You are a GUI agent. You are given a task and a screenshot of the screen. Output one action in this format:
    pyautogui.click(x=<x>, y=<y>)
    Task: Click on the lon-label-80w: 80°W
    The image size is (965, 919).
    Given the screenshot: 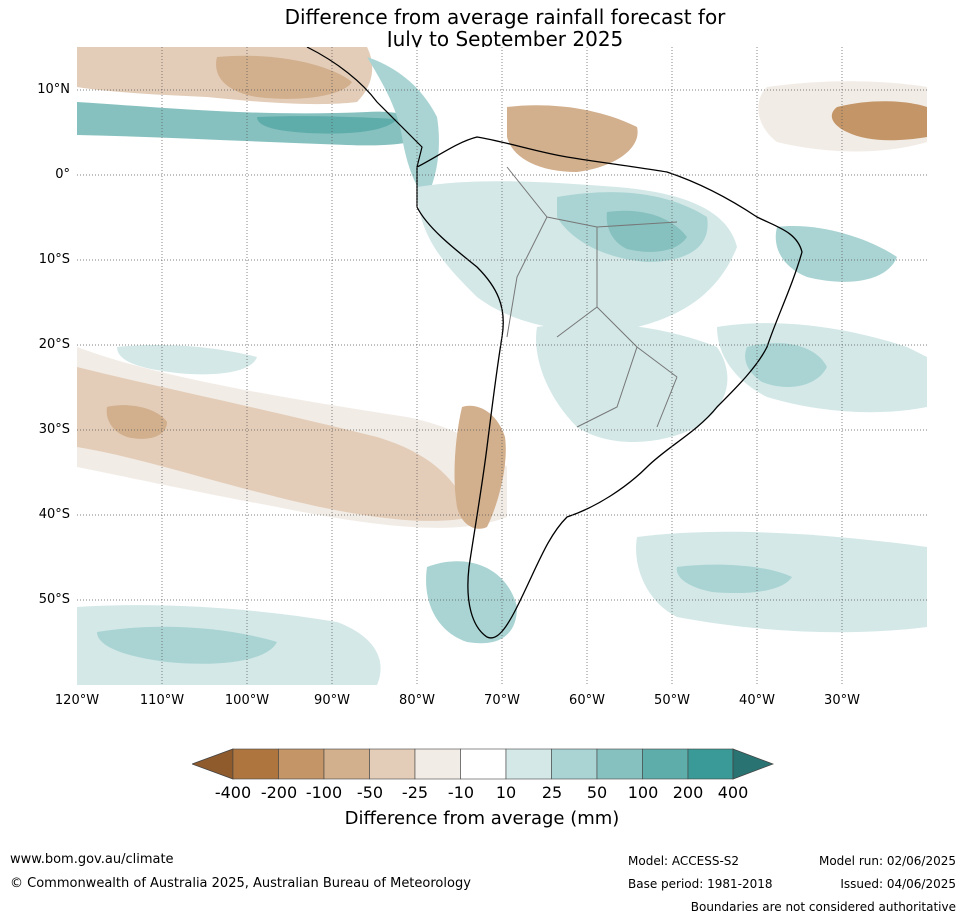 What is the action you would take?
    pyautogui.click(x=417, y=700)
    